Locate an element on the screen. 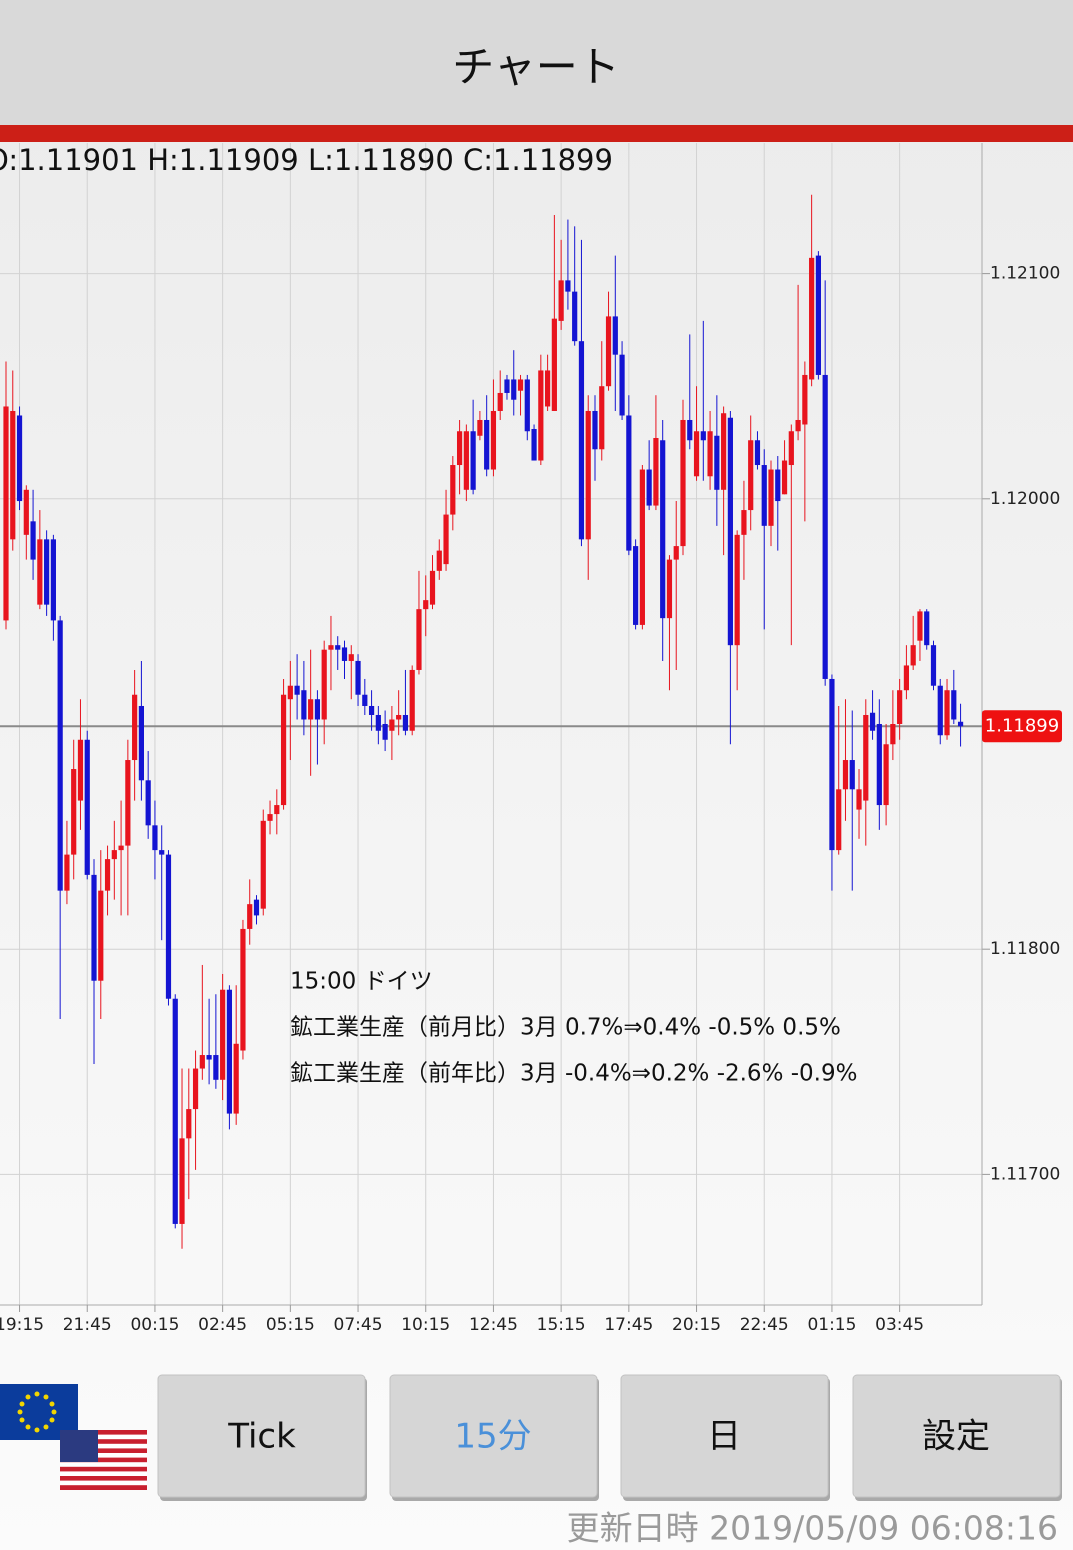 The height and width of the screenshot is (1550, 1073). button: 15分 is located at coordinates (494, 1437).